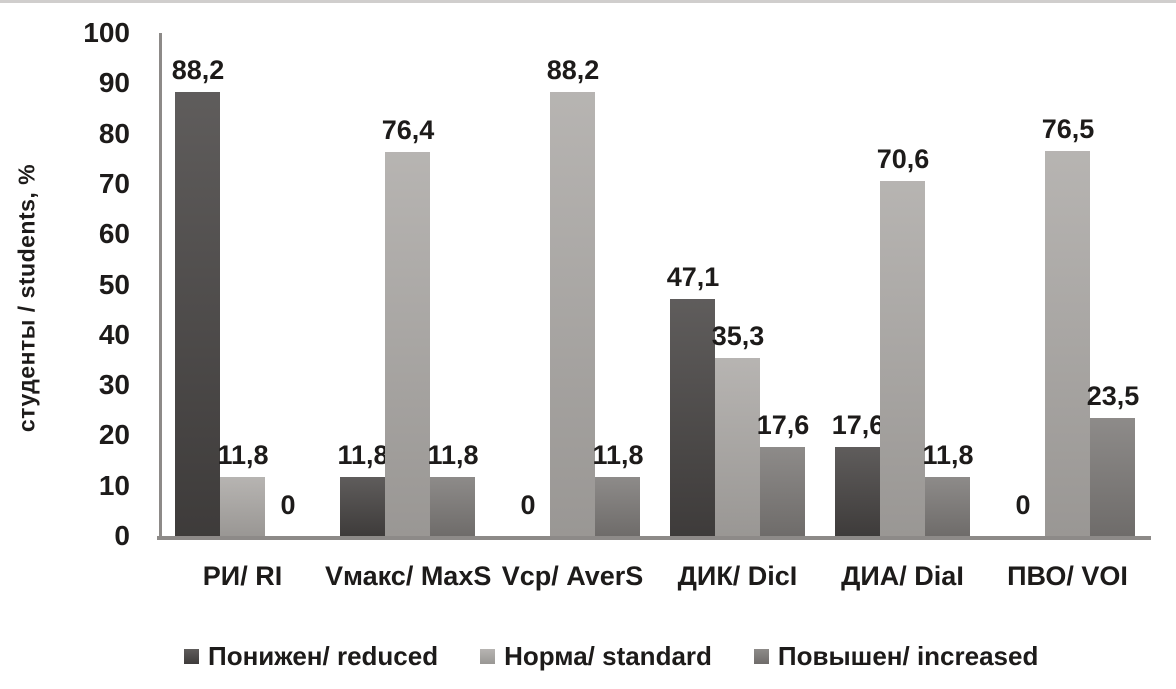  I want to click on x-category-label: Vср/ AverS, so click(572, 576).